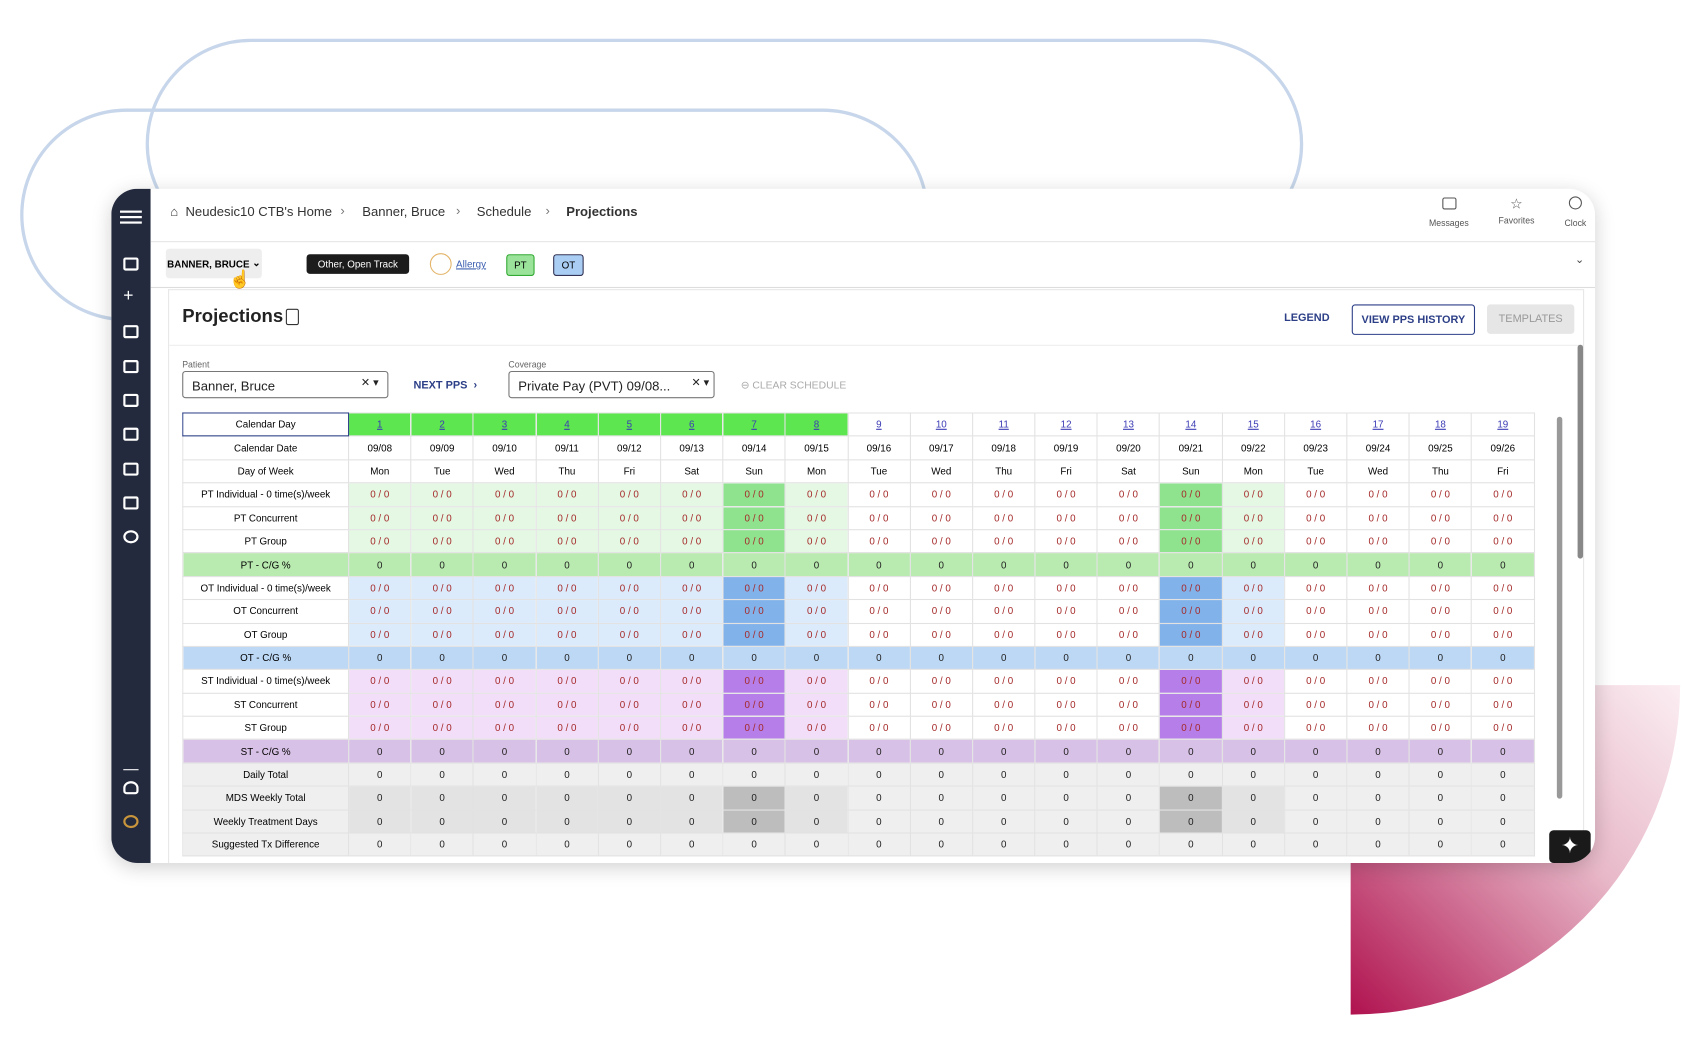  I want to click on breadcrumb: Banner, Bruce, so click(404, 212).